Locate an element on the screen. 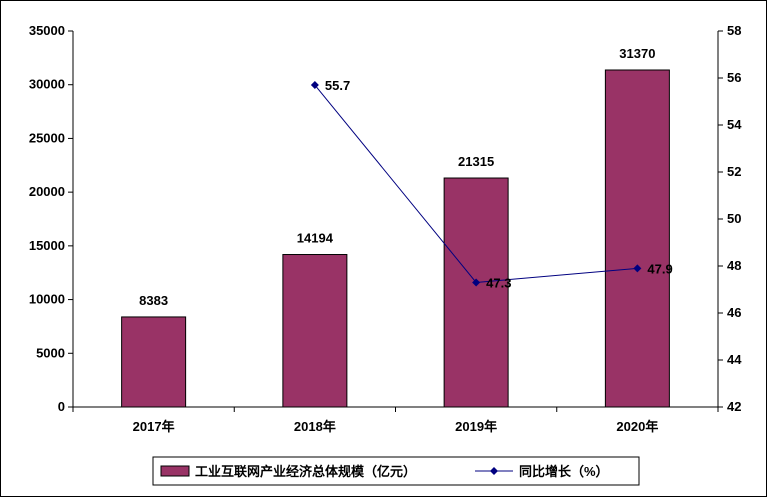  y-right-tick-label: 46 is located at coordinates (734, 312).